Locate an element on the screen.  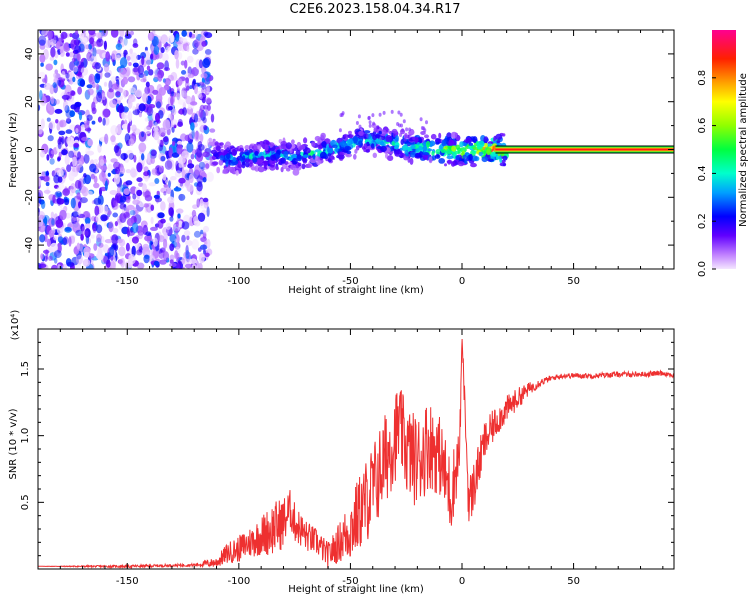
carrier-band-core is located at coordinates (584, 149).